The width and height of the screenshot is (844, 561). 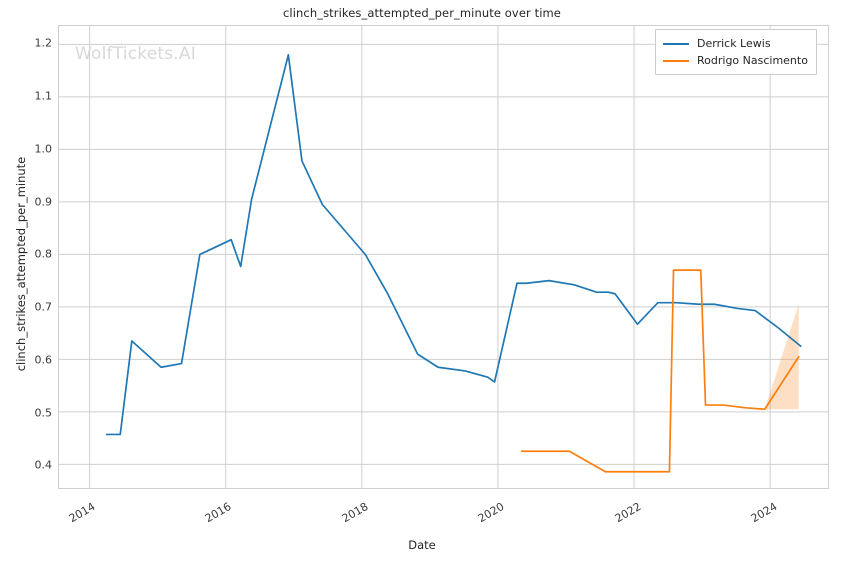 What do you see at coordinates (491, 513) in the screenshot?
I see `x-tick-label: 2020` at bounding box center [491, 513].